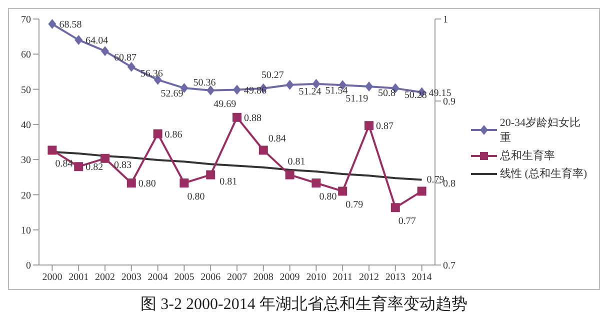  I want to click on y-tick-label: 70, so click(26, 20).